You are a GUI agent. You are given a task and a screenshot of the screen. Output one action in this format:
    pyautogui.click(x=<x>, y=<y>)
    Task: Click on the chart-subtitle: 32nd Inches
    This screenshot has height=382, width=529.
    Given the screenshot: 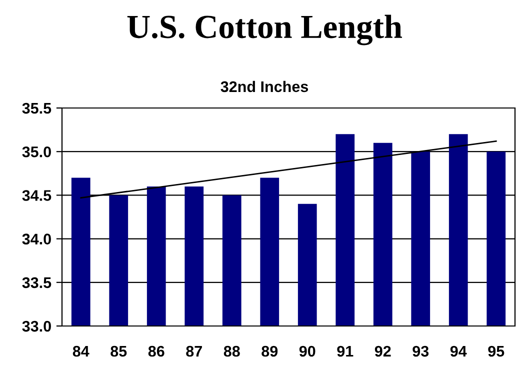 What is the action you would take?
    pyautogui.click(x=264, y=86)
    